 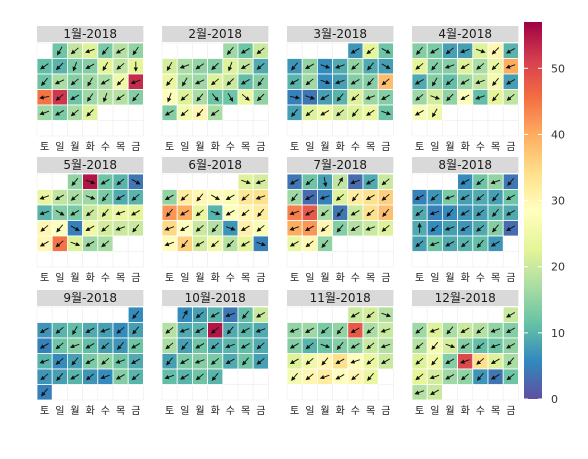 I want to click on month-panel: 6월-2018 토 일 월 화 수 목 금, so click(x=215, y=220).